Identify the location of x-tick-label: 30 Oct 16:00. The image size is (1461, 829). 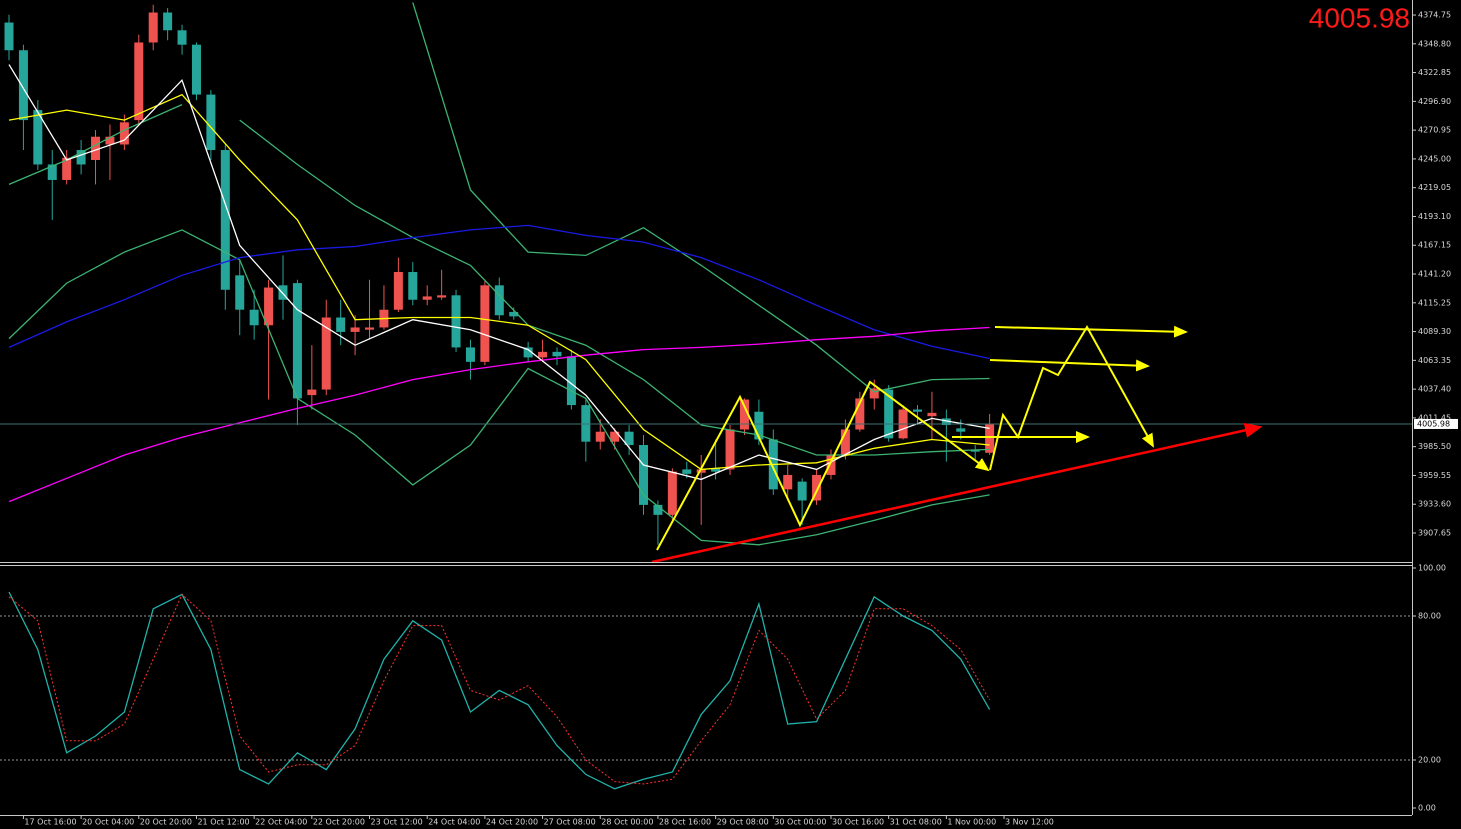
(858, 822).